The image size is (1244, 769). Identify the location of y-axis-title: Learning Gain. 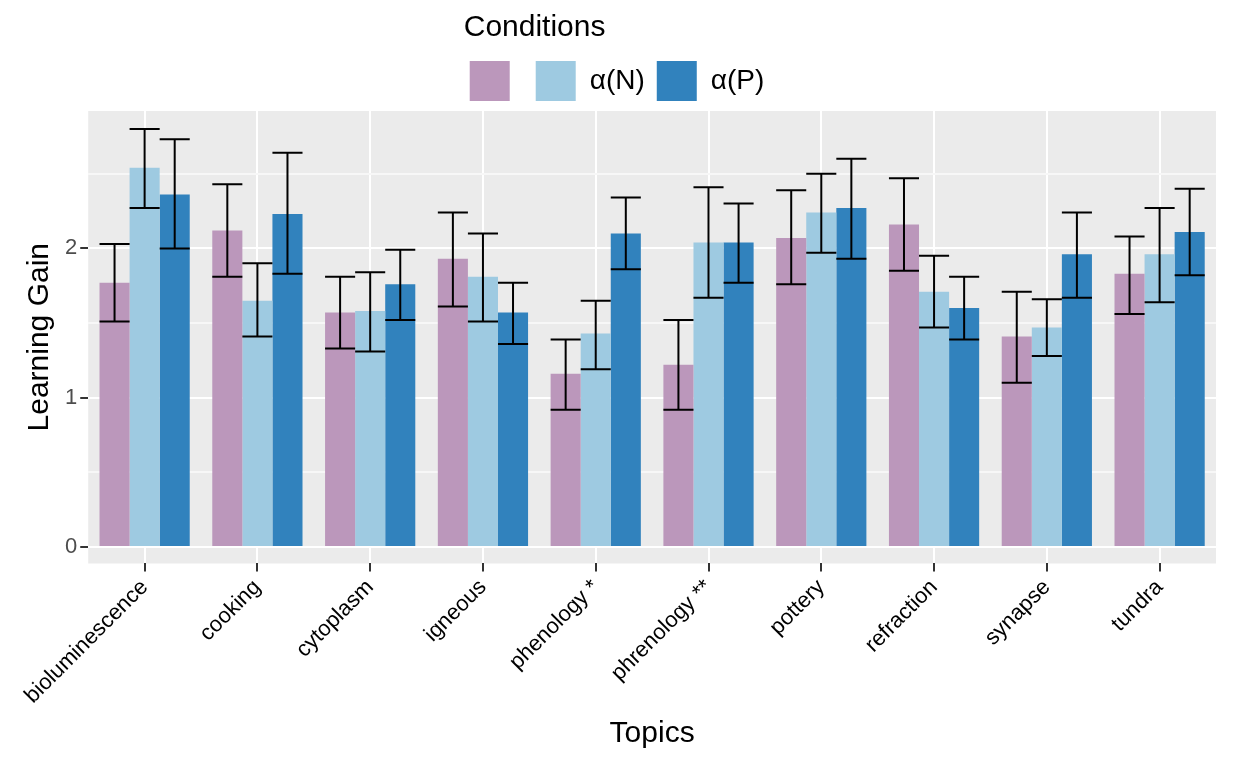
(38, 337).